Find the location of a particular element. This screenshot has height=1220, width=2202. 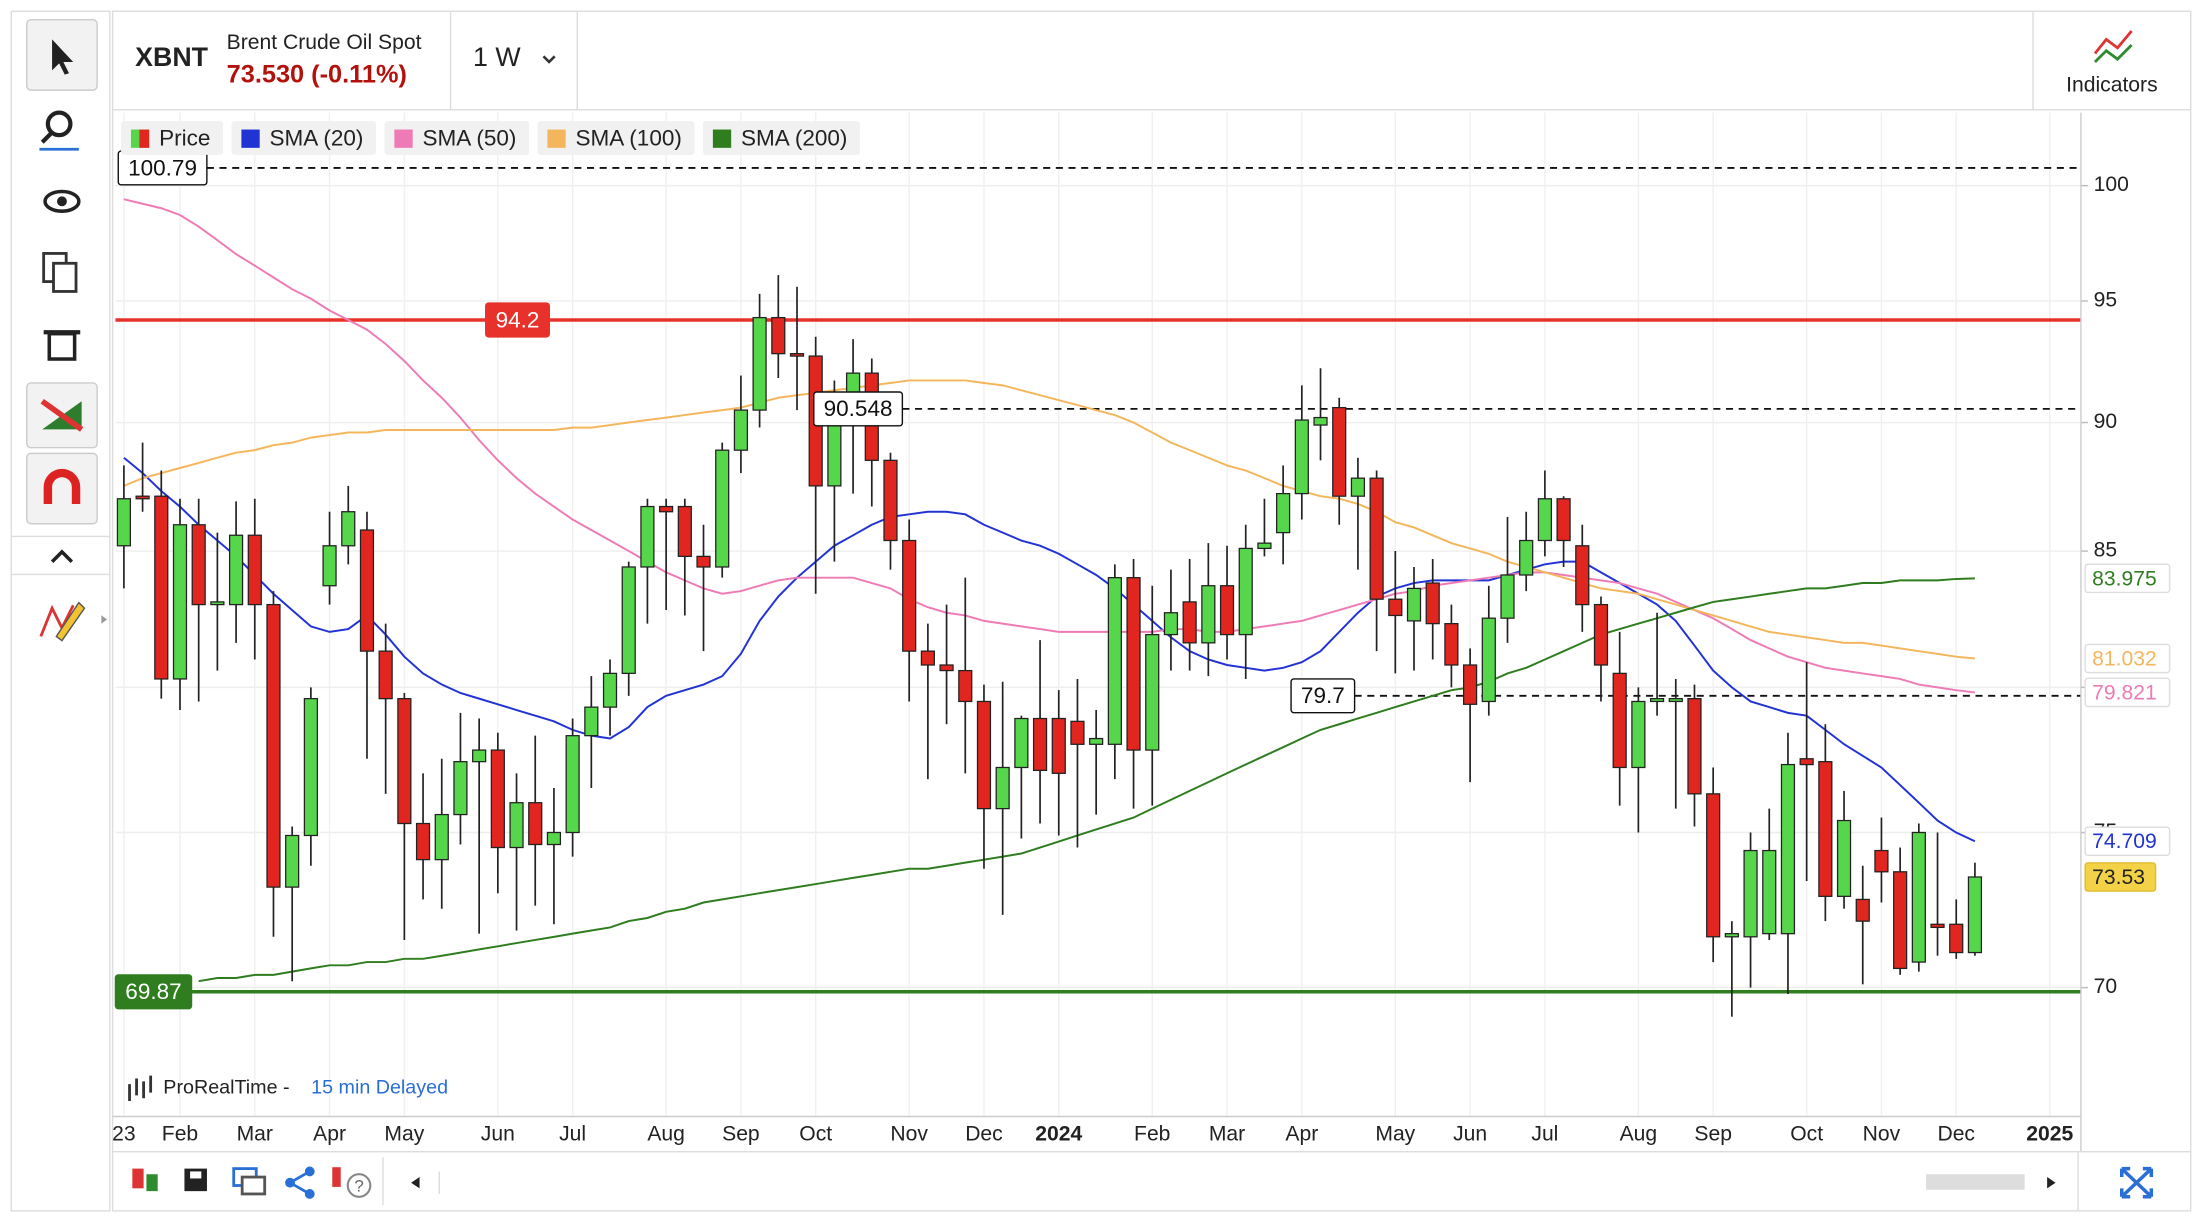

x-tick-label: 2024 is located at coordinates (1058, 1133).